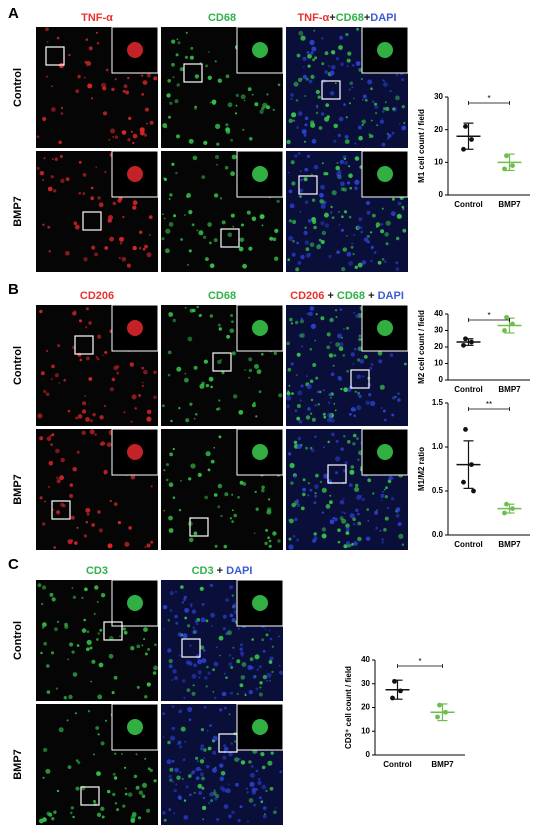 This screenshot has height=834, width=550. What do you see at coordinates (260, 727) in the screenshot?
I see `inset-cell` at bounding box center [260, 727].